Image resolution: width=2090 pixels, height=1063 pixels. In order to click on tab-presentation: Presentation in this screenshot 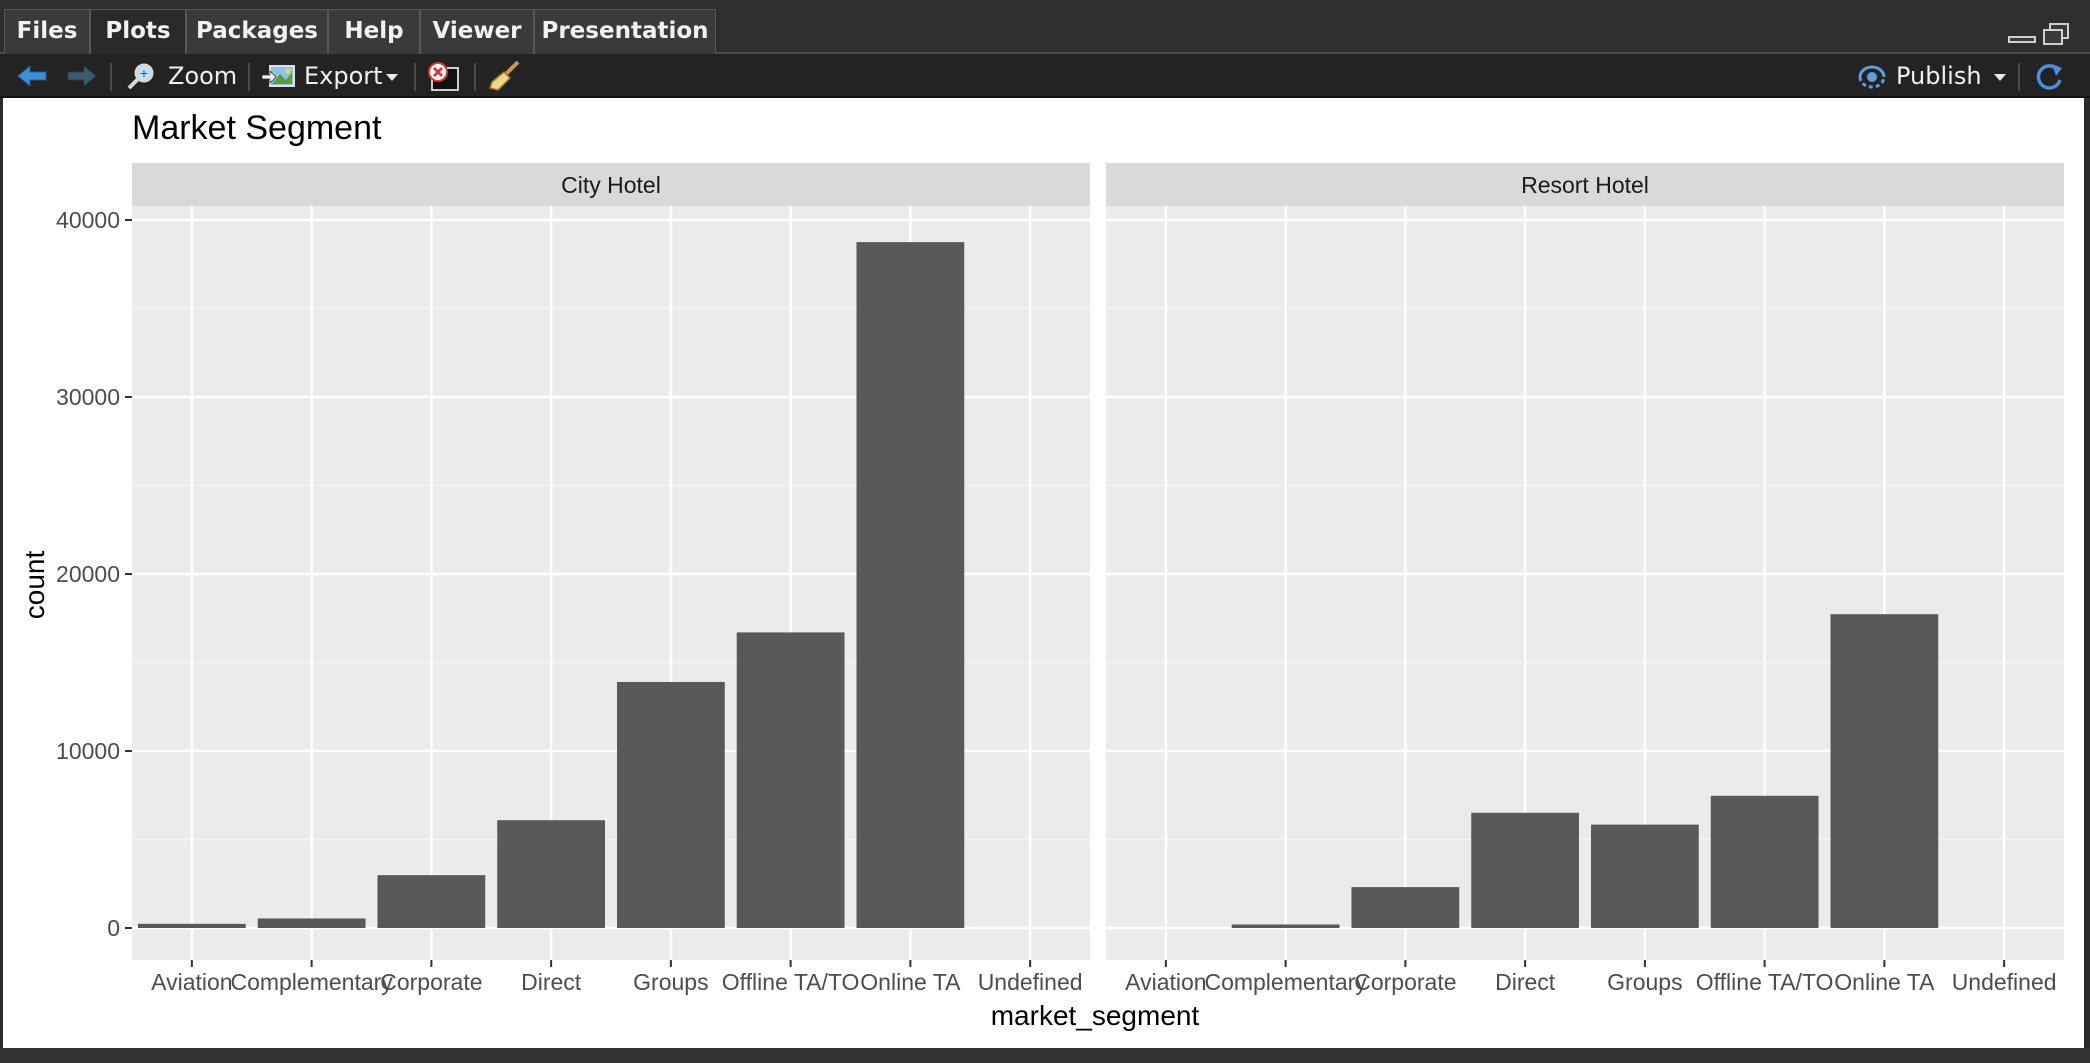, I will do `click(625, 31)`.